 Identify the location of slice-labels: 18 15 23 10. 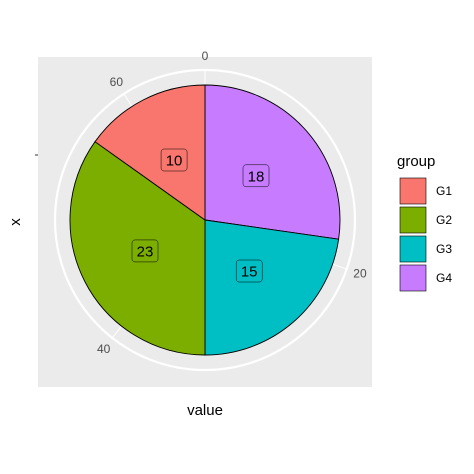
(200, 215).